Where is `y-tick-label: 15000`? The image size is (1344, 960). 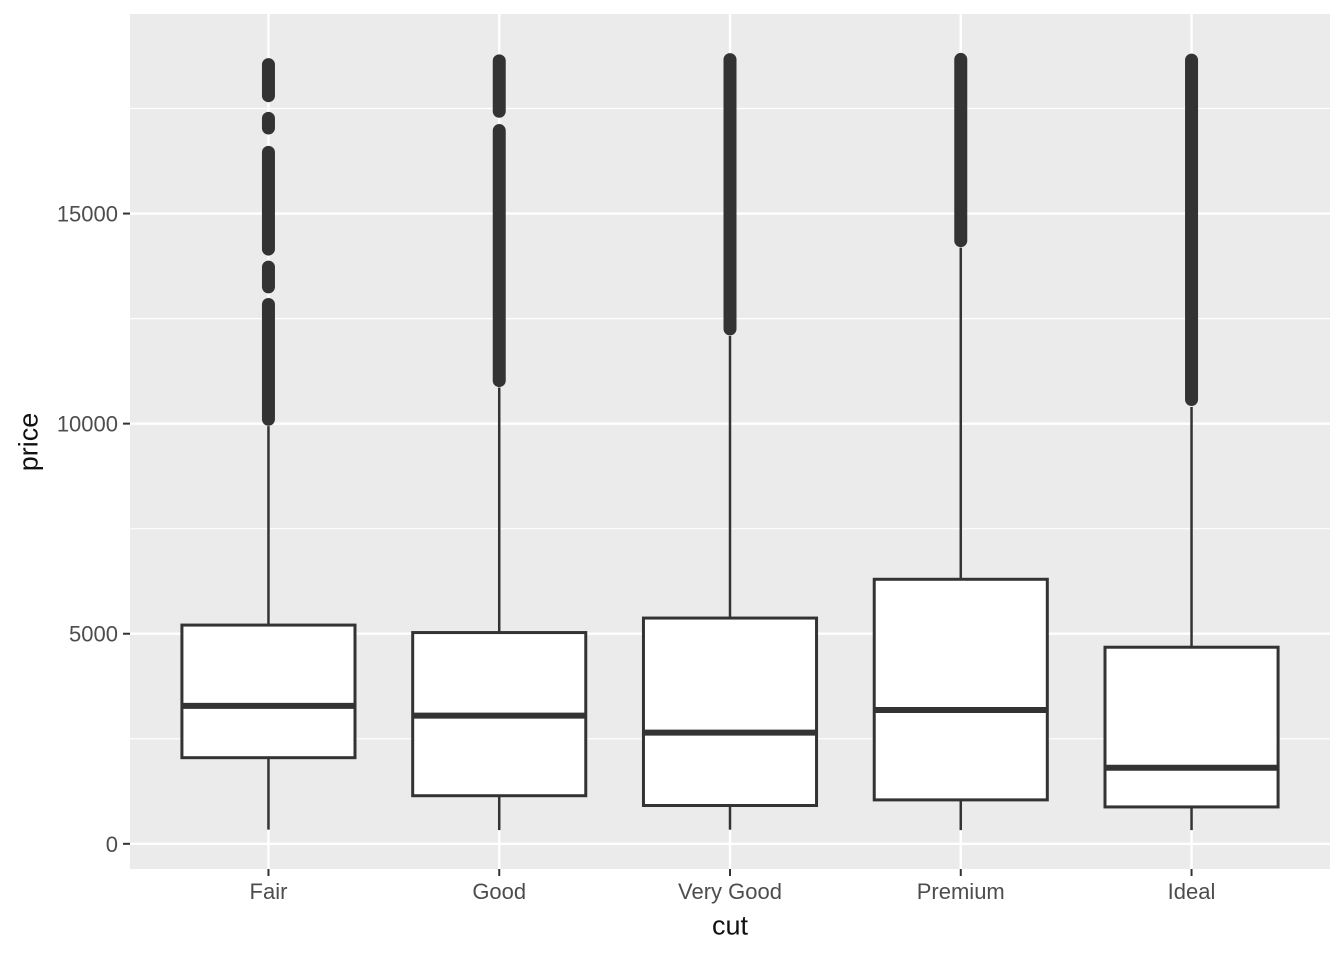
y-tick-label: 15000 is located at coordinates (87, 214).